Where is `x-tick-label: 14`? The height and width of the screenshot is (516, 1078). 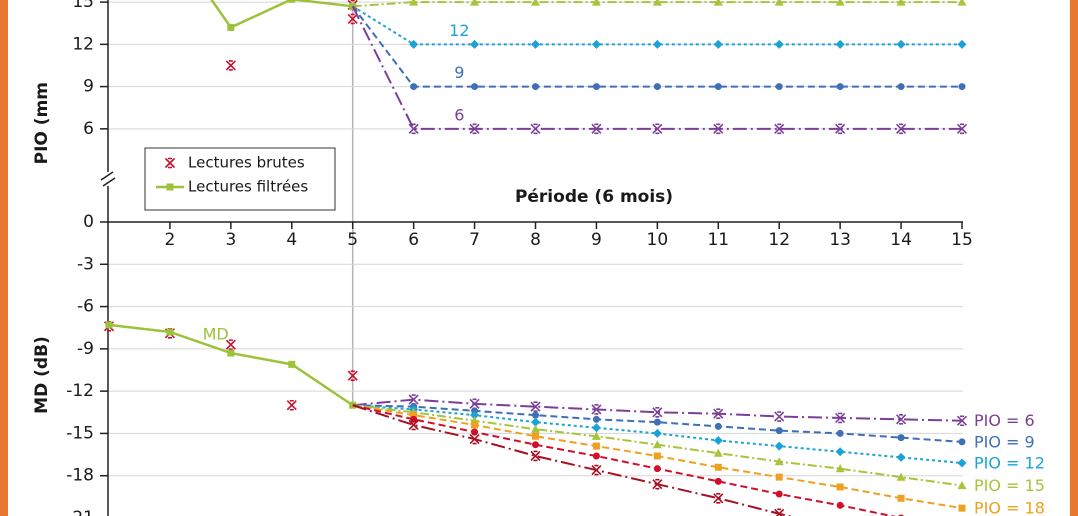 x-tick-label: 14 is located at coordinates (901, 240).